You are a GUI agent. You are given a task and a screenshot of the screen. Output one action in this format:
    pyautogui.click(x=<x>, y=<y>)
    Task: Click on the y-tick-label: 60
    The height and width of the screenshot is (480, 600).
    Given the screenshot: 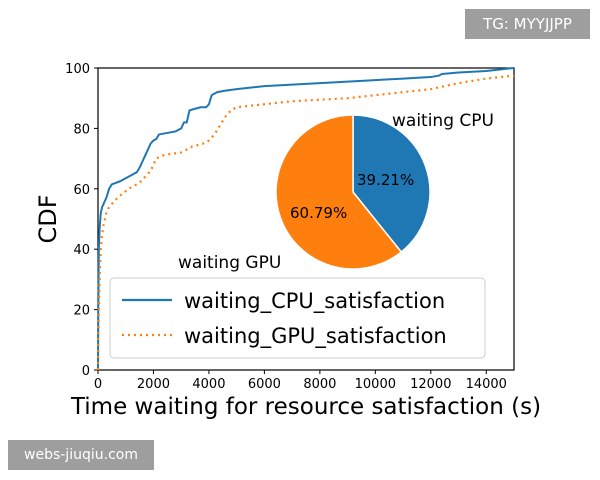 What is the action you would take?
    pyautogui.click(x=81, y=190)
    